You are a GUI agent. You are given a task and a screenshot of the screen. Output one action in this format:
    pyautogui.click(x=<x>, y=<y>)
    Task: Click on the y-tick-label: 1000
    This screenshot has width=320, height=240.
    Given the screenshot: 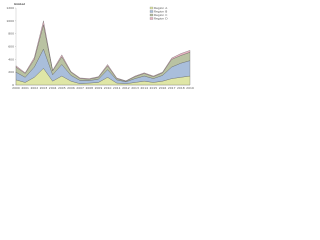 What is the action you would take?
    pyautogui.click(x=10, y=21)
    